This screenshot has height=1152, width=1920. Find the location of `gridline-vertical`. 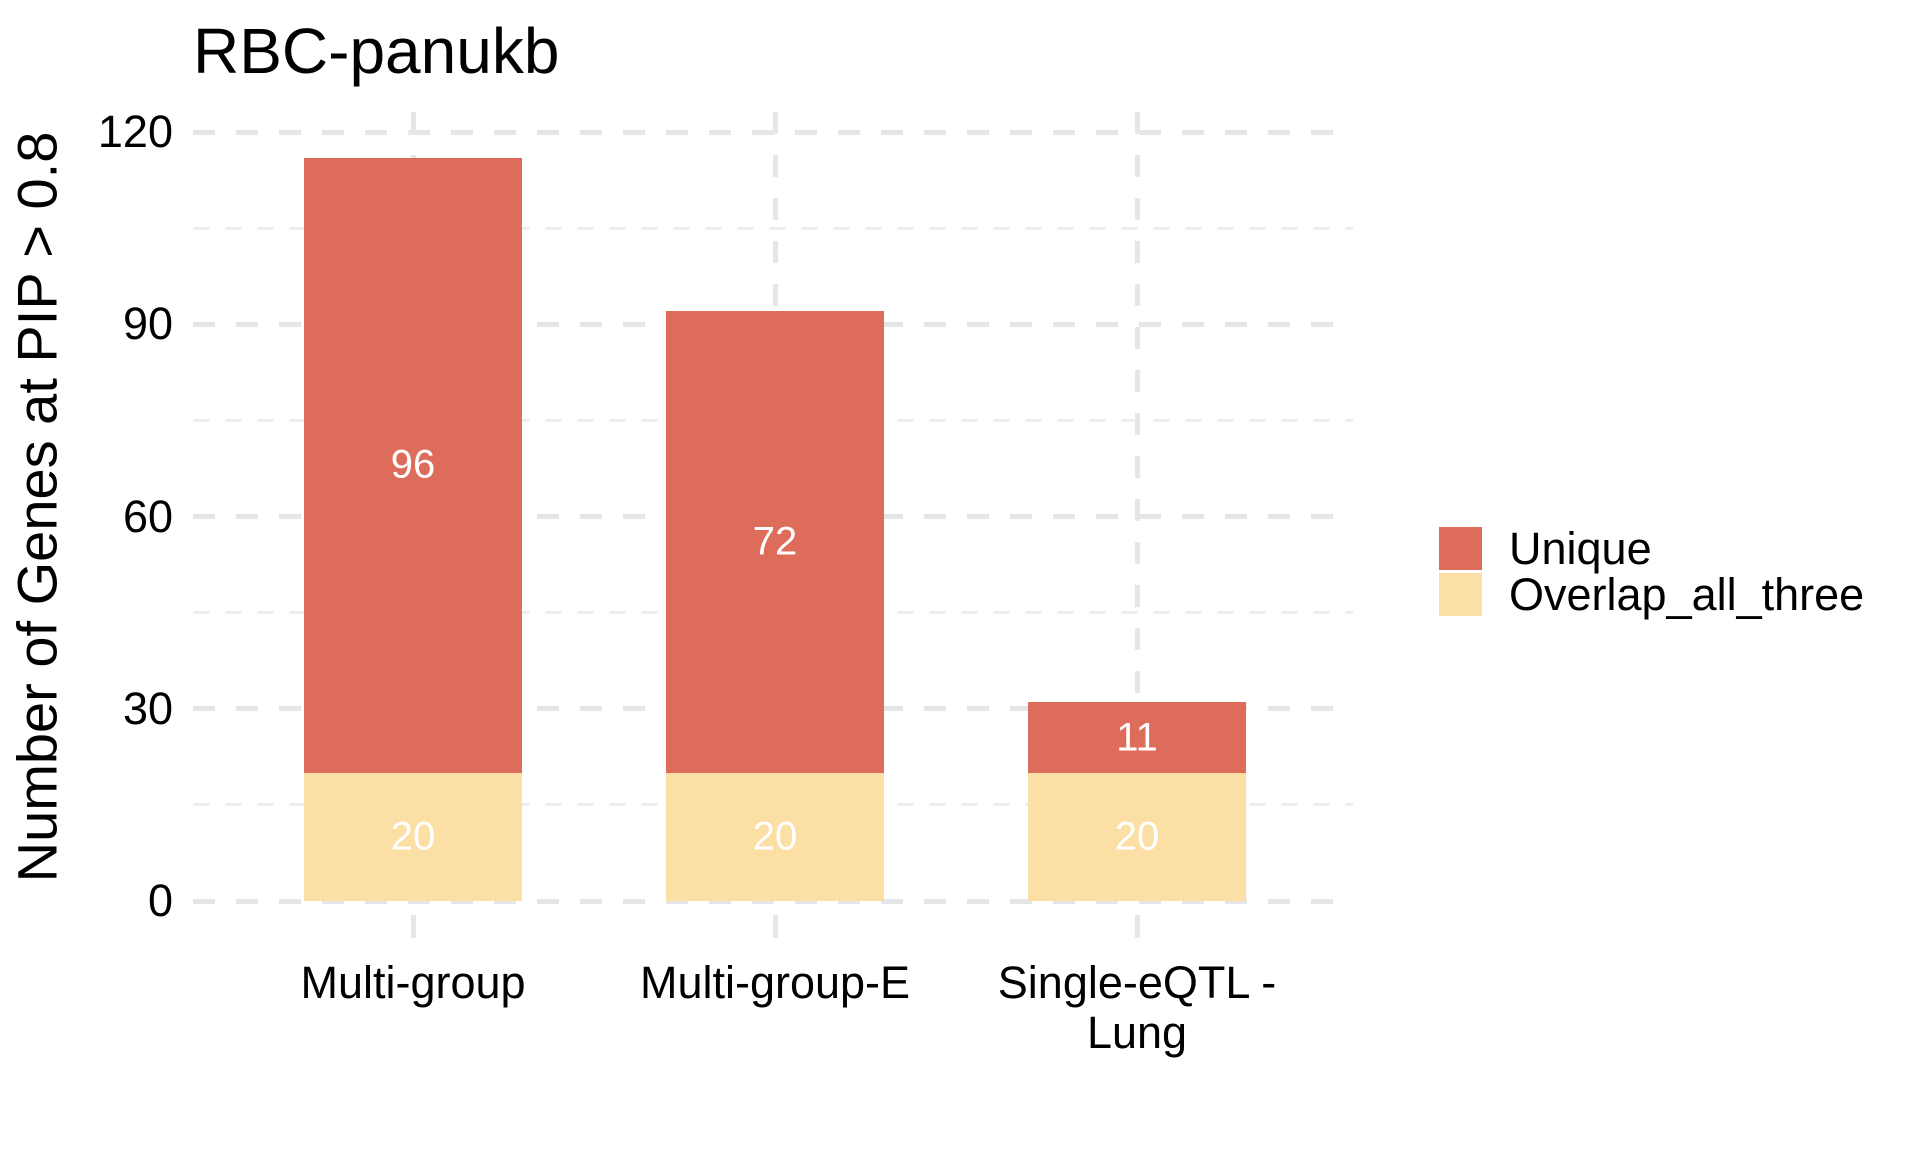

gridline-vertical is located at coordinates (1137, 506).